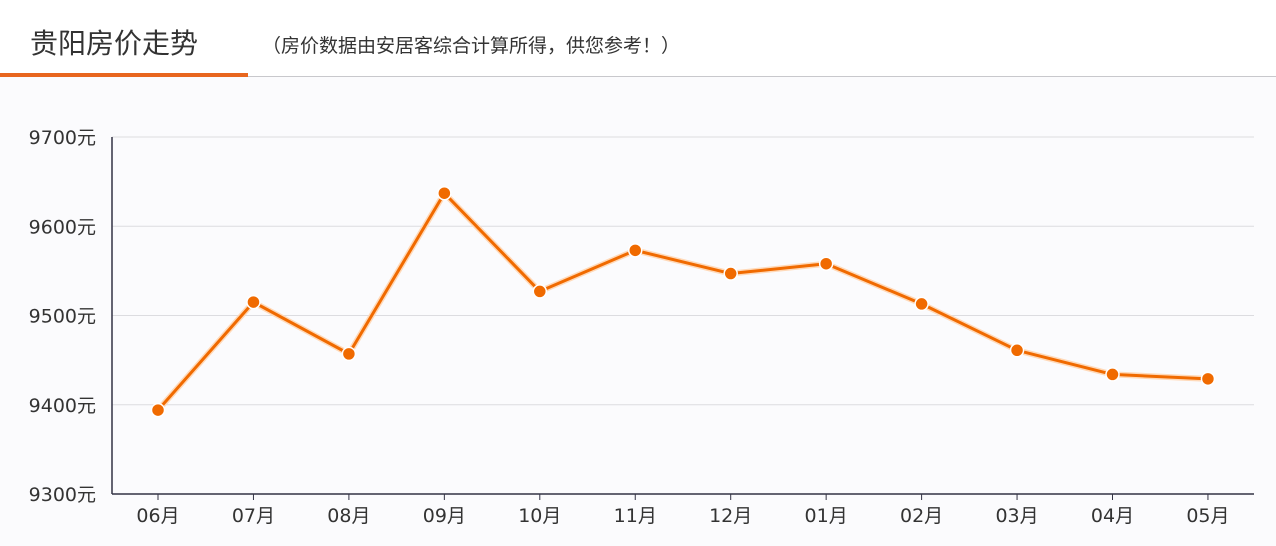  I want to click on x-tick-label: 08月, so click(348, 516).